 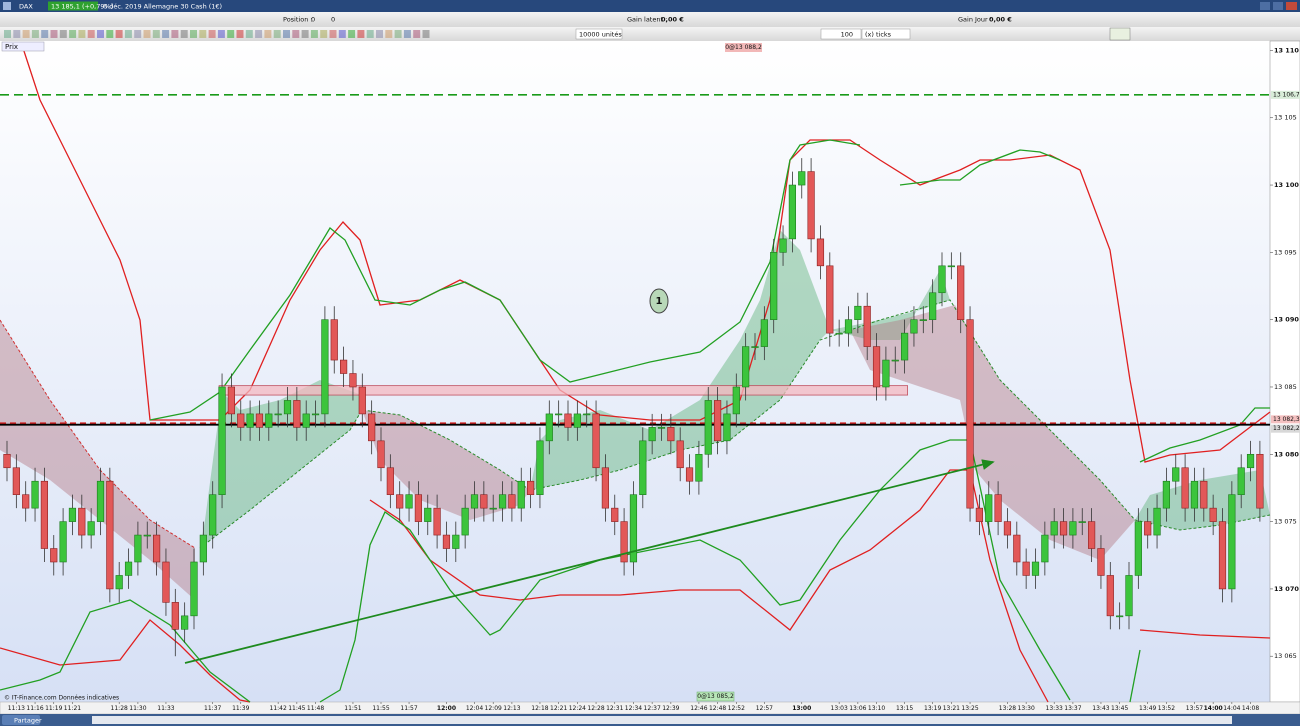 What do you see at coordinates (162, 7) in the screenshot?
I see `instrument: 6 déc. 2019 Allemagne 30 Cash (1€)` at bounding box center [162, 7].